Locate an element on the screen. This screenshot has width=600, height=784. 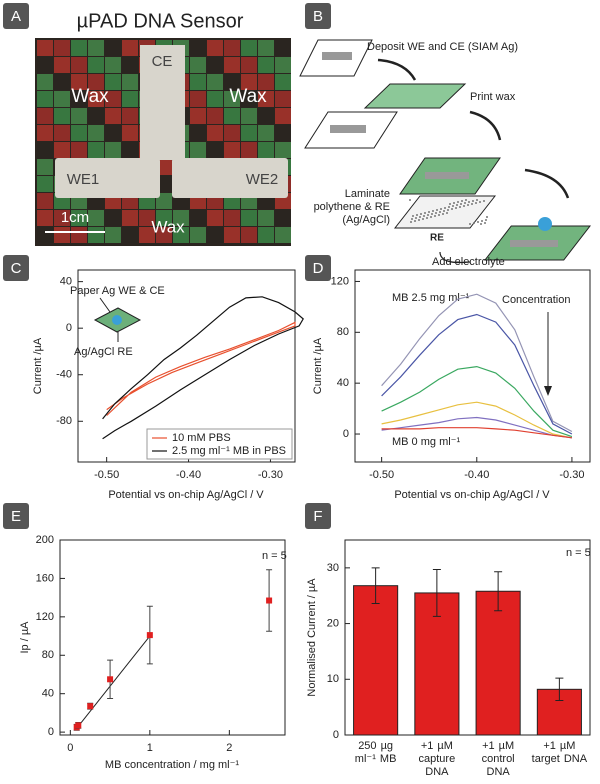
annotation: Concentration is located at coordinates (536, 300).